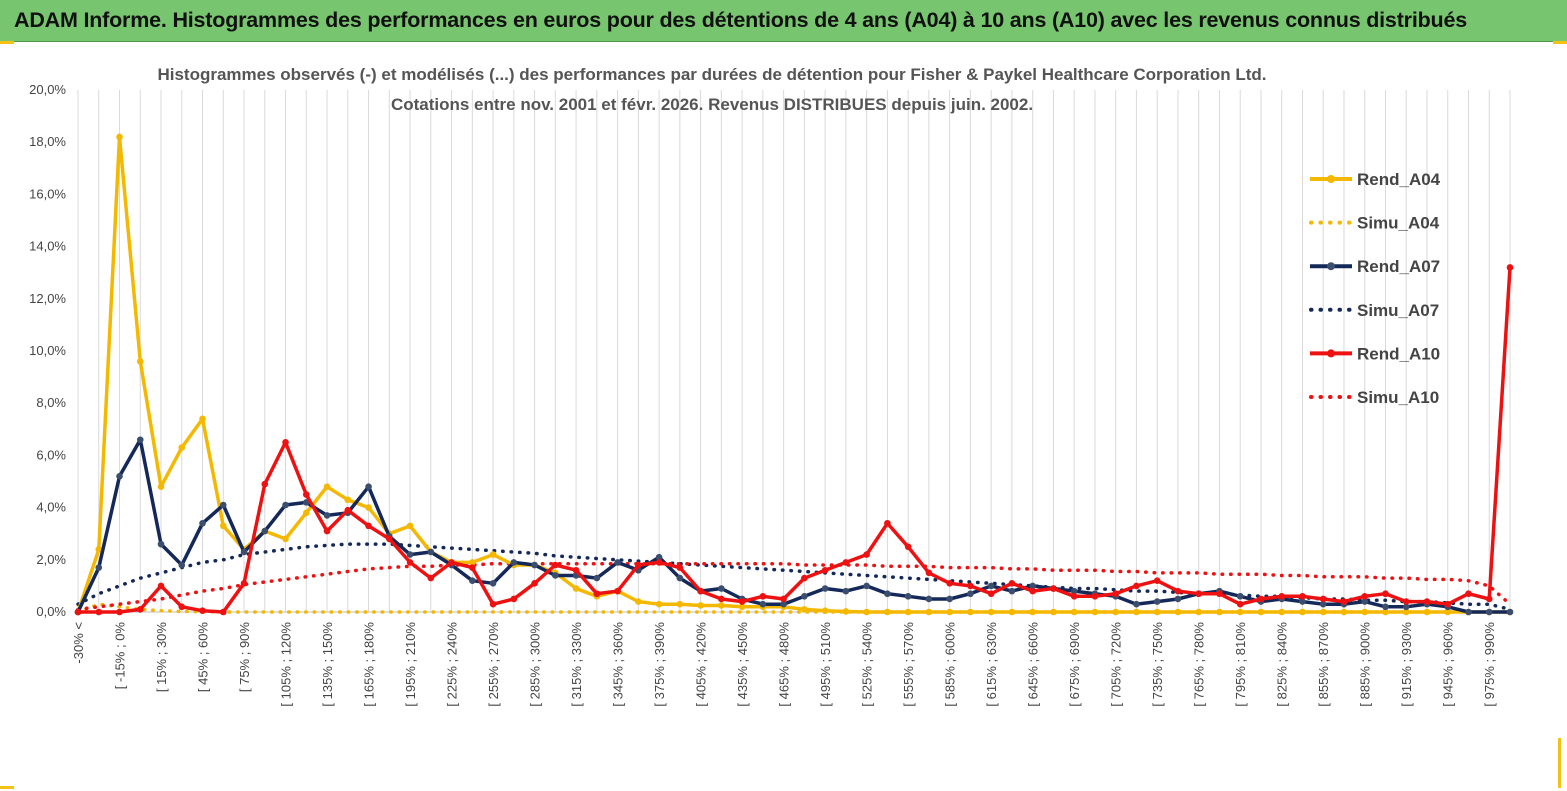 This screenshot has height=791, width=1567. I want to click on corner-accent-bl, so click(7, 787).